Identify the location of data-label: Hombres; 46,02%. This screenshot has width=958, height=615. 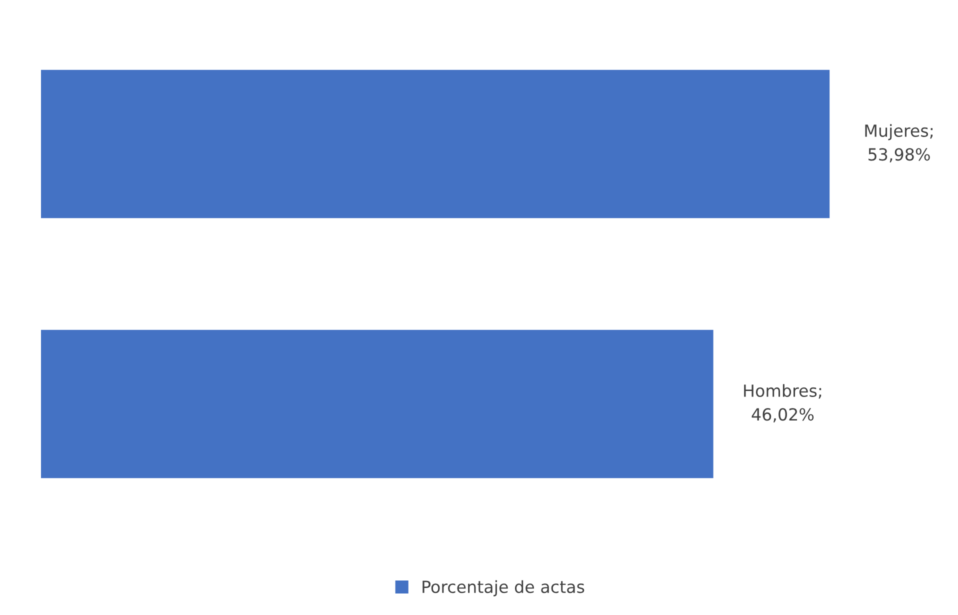
(783, 403).